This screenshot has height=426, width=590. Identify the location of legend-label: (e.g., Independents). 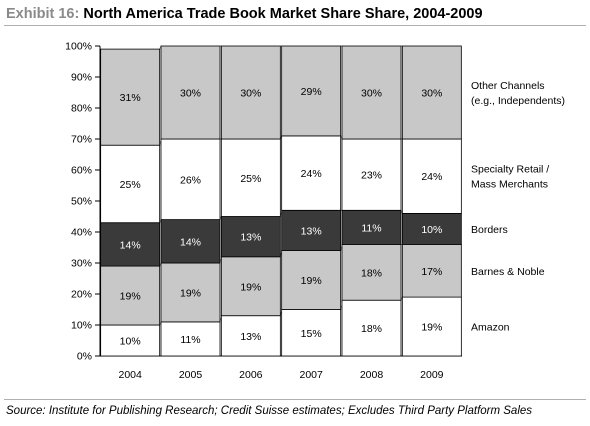
(518, 101).